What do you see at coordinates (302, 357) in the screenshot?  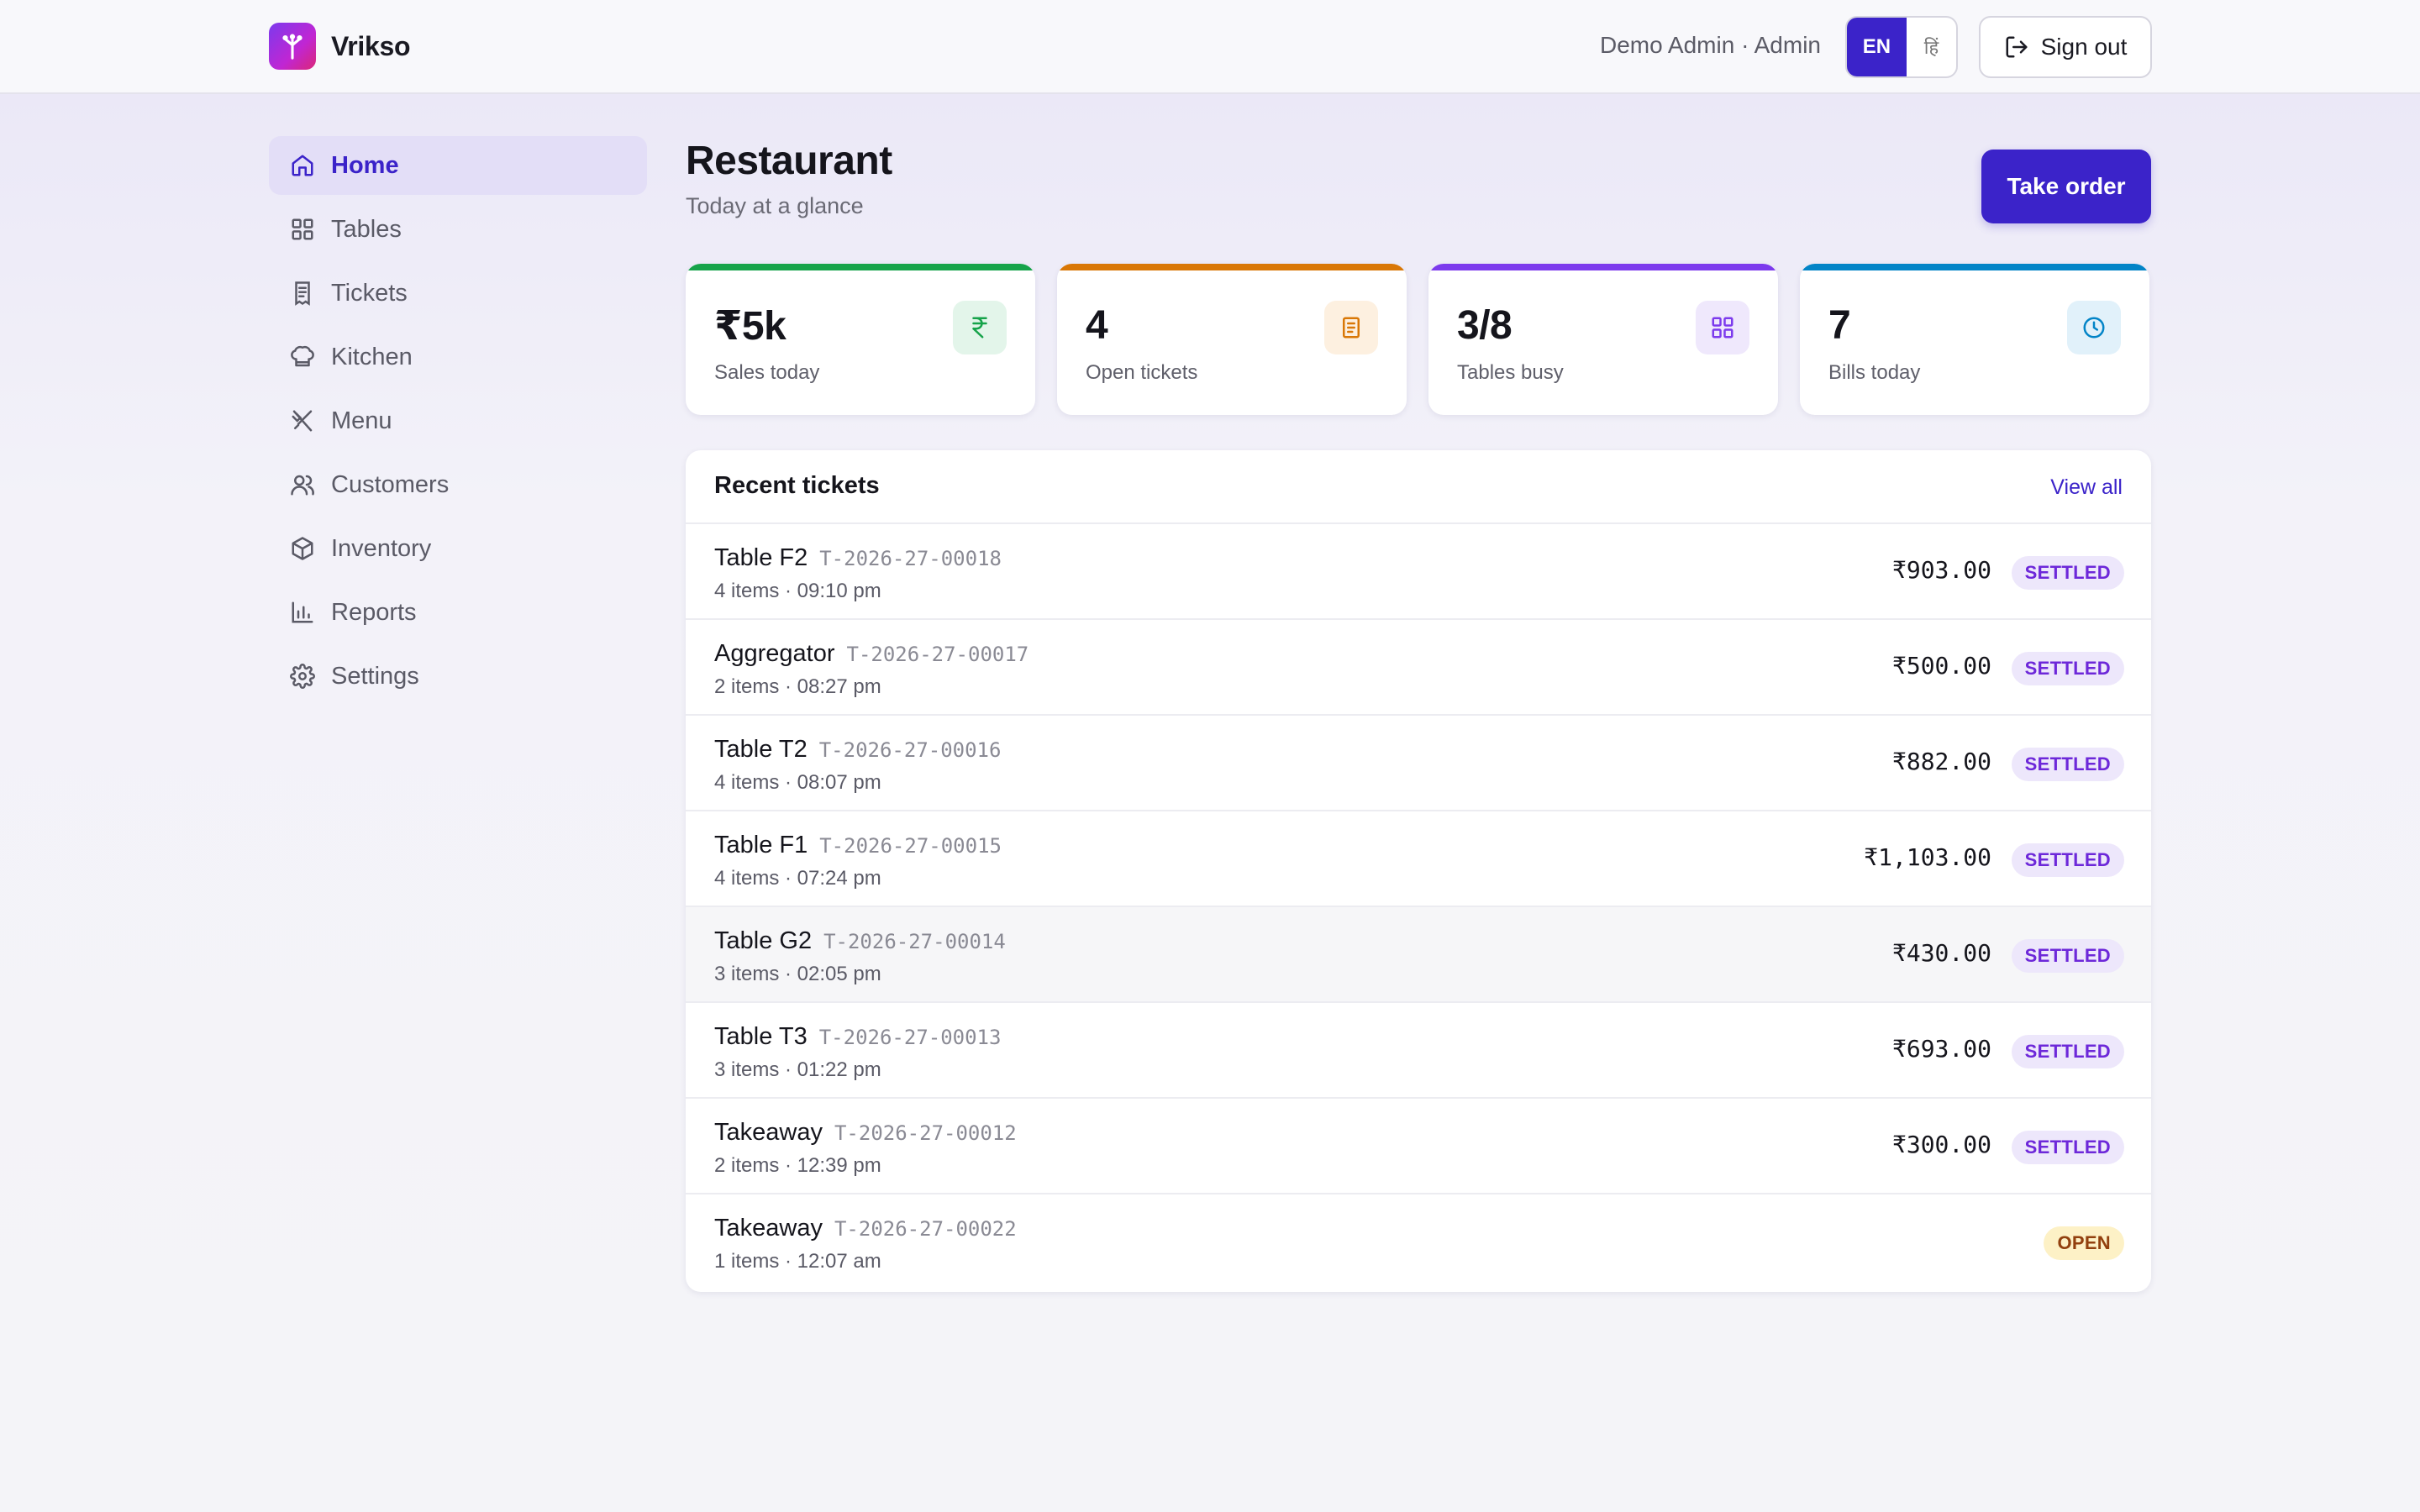 I see `chef-hat-icon` at bounding box center [302, 357].